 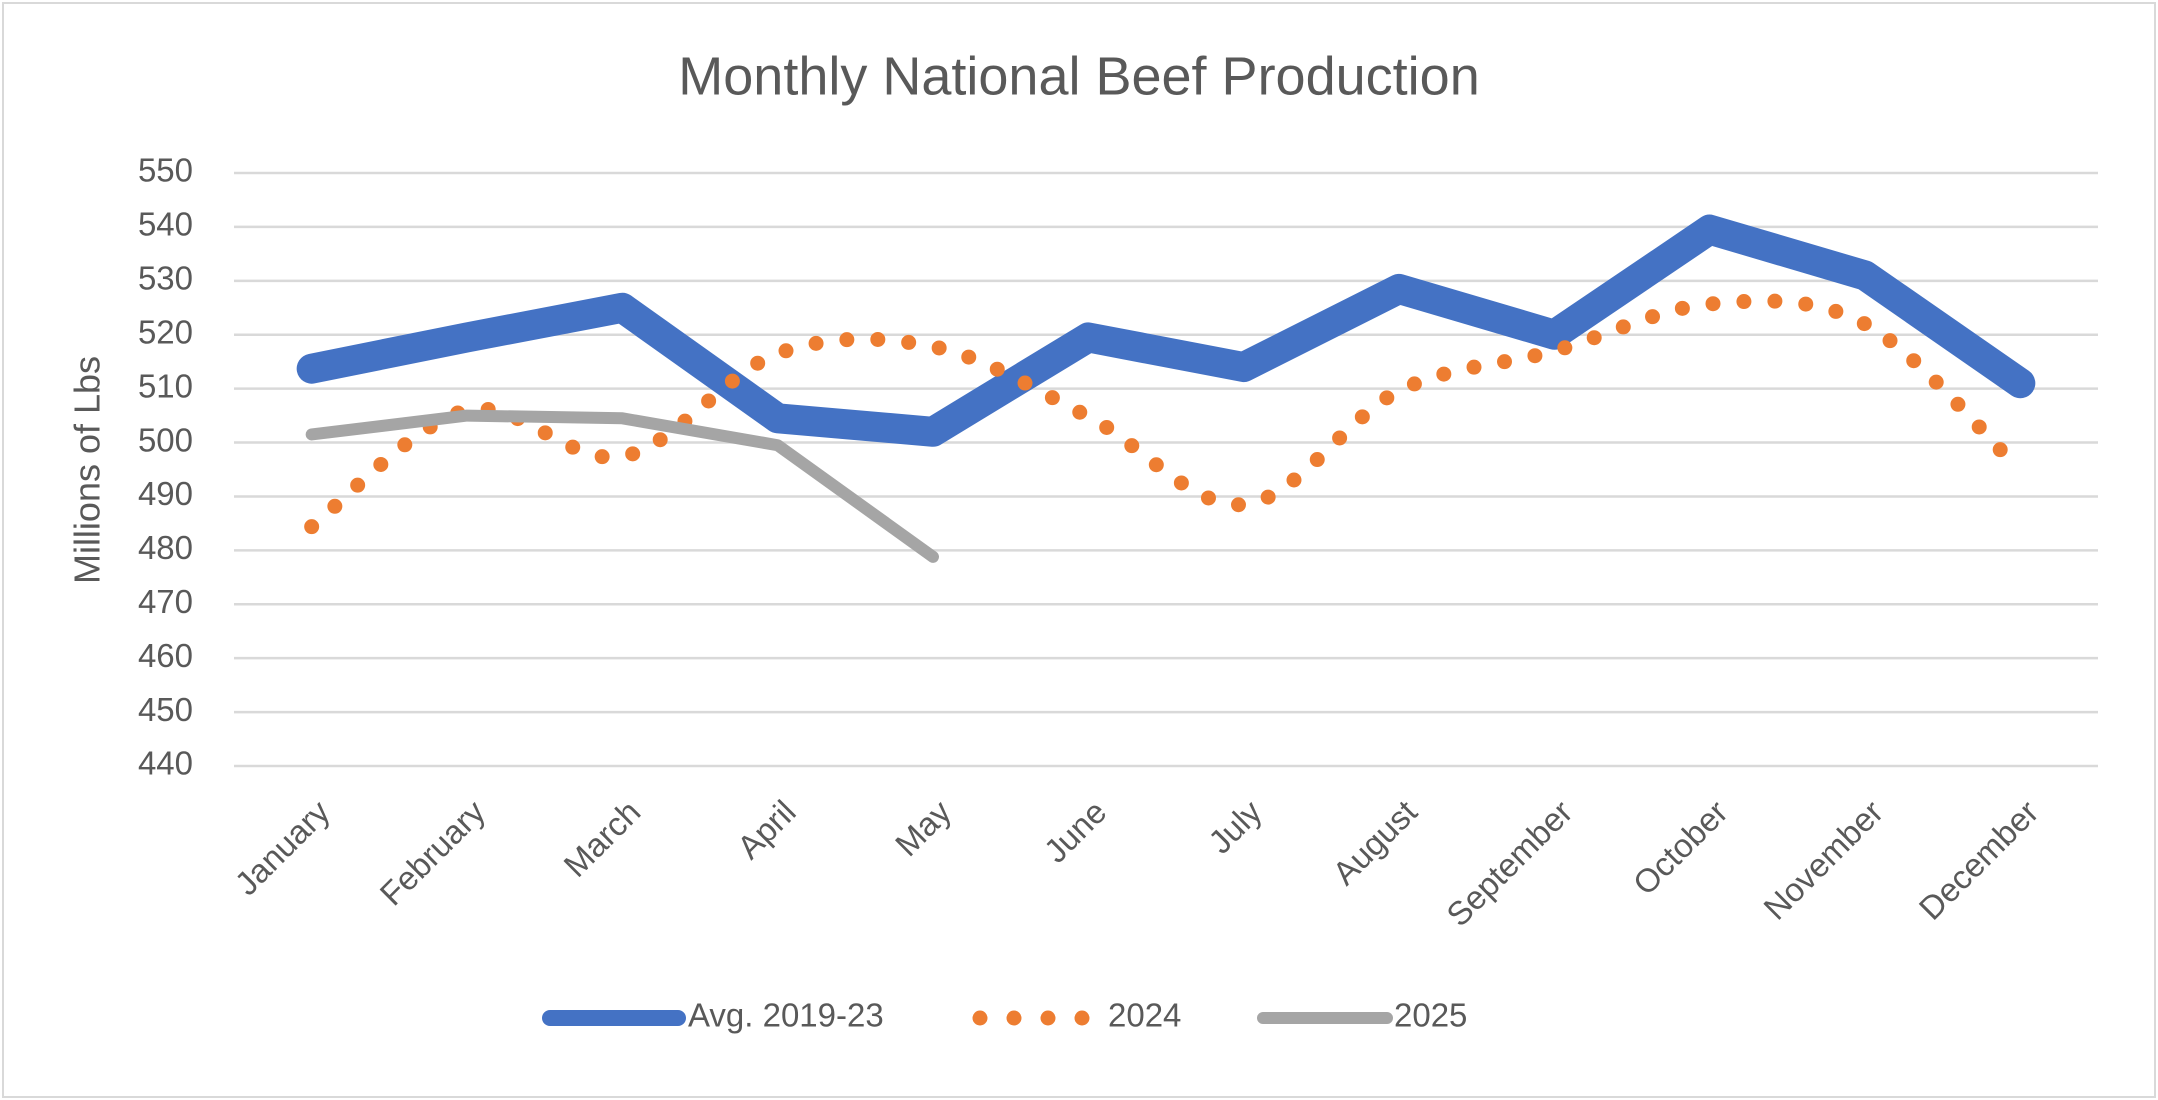 What do you see at coordinates (165, 170) in the screenshot?
I see `y-tick-label: 550` at bounding box center [165, 170].